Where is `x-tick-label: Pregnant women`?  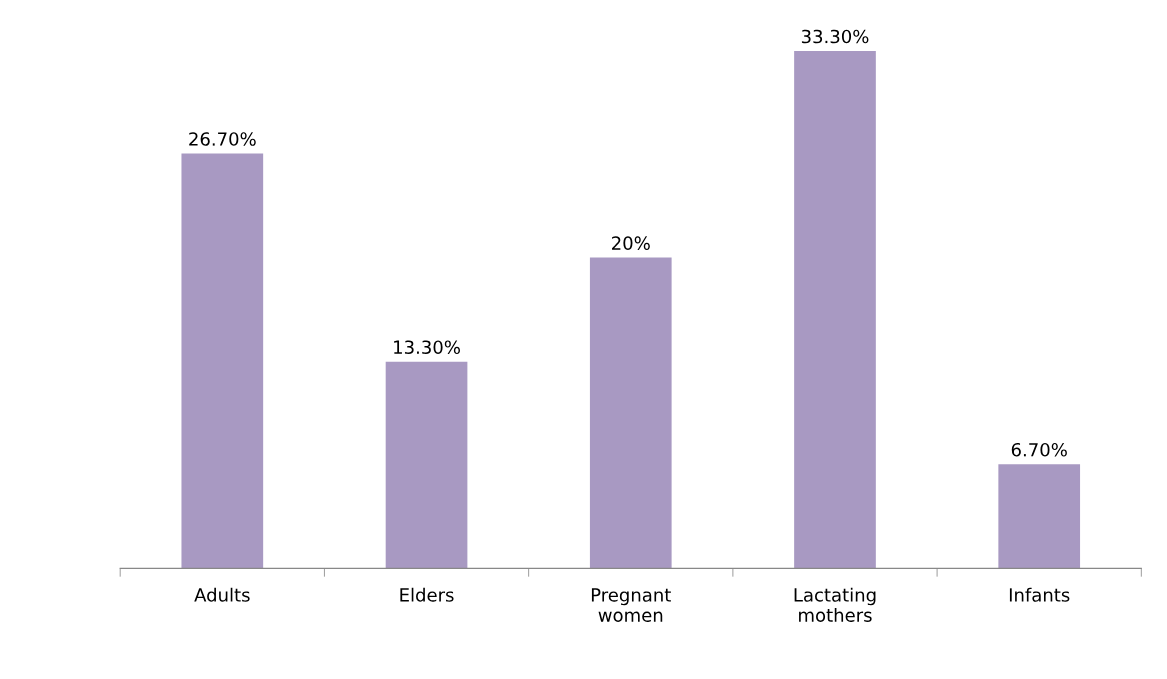
x-tick-label: Pregnant women is located at coordinates (631, 605).